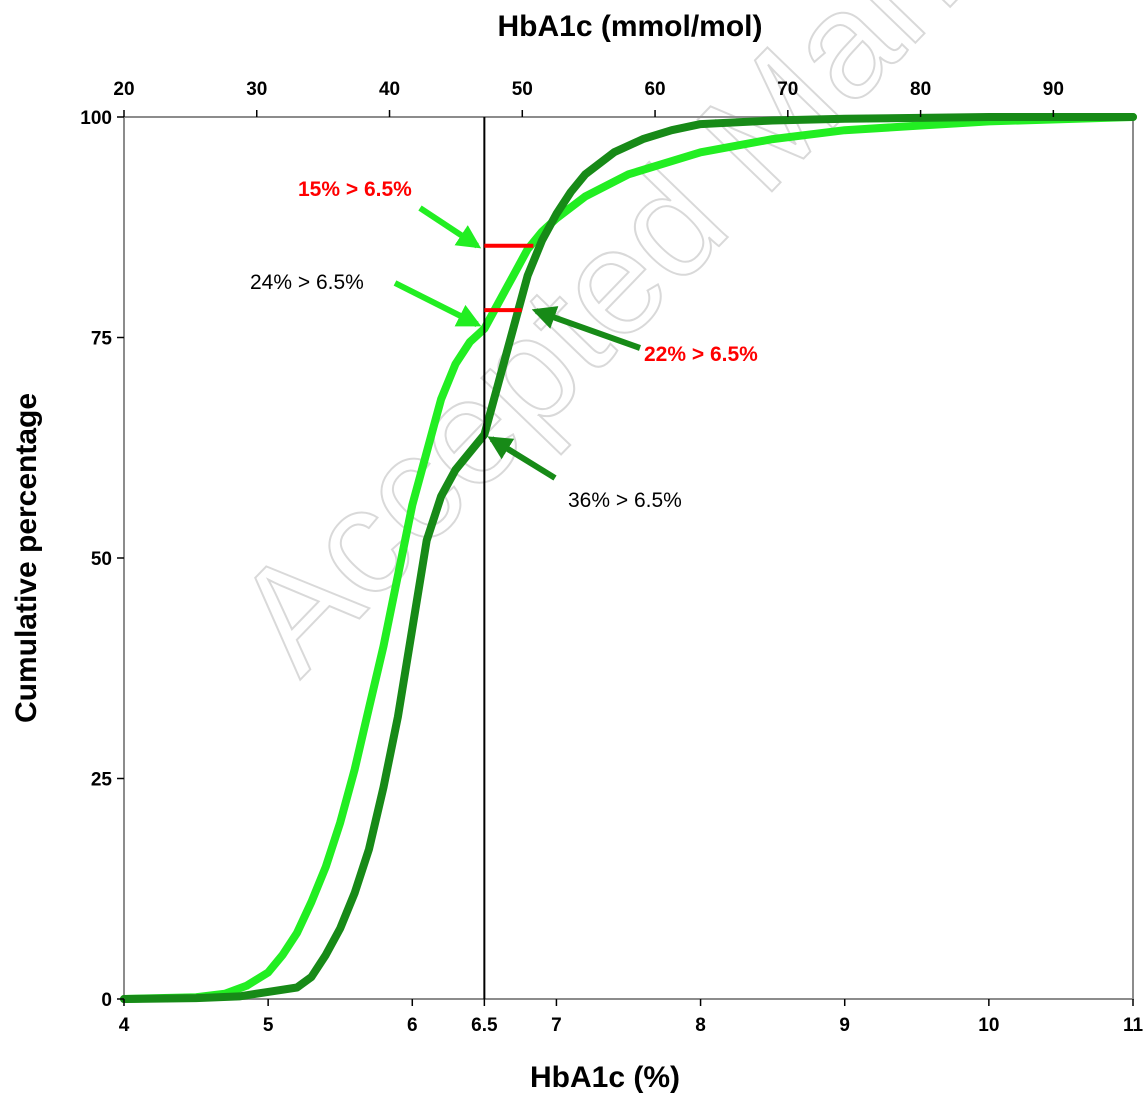  I want to click on x-tick-label: 6, so click(412, 1025).